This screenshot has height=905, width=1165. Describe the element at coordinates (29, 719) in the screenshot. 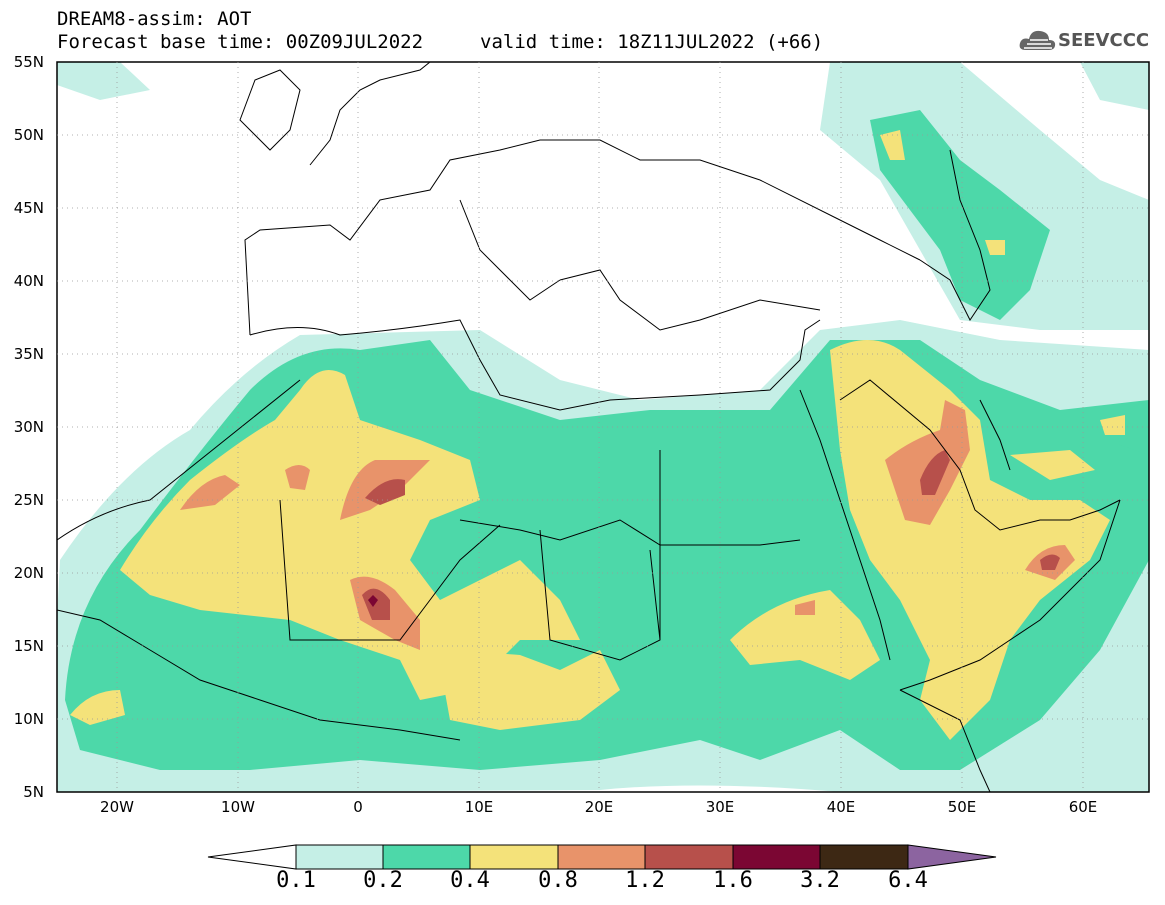

I see `lat-tick-label: 10N` at that location.